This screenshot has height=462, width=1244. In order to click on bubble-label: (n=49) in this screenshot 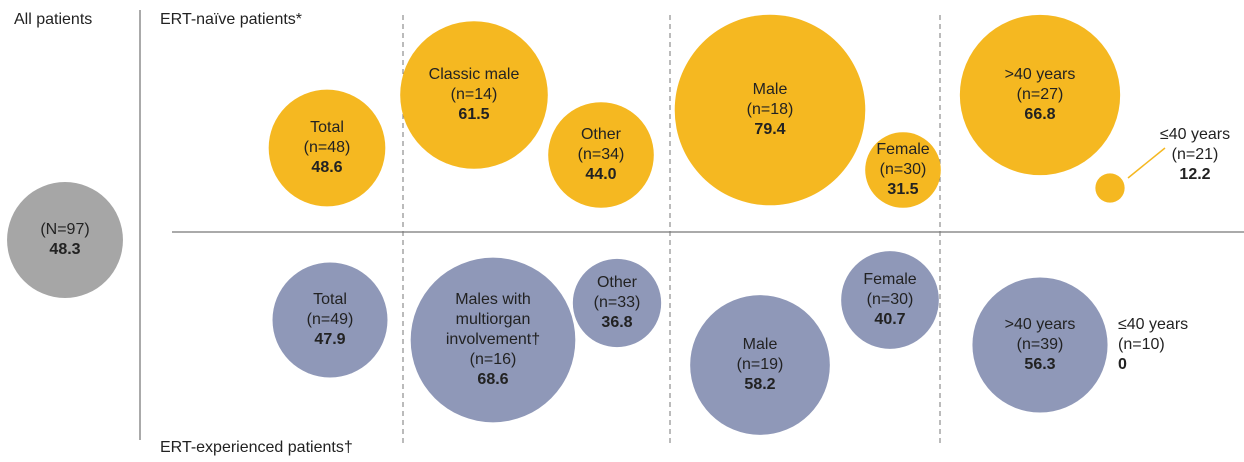, I will do `click(330, 319)`.